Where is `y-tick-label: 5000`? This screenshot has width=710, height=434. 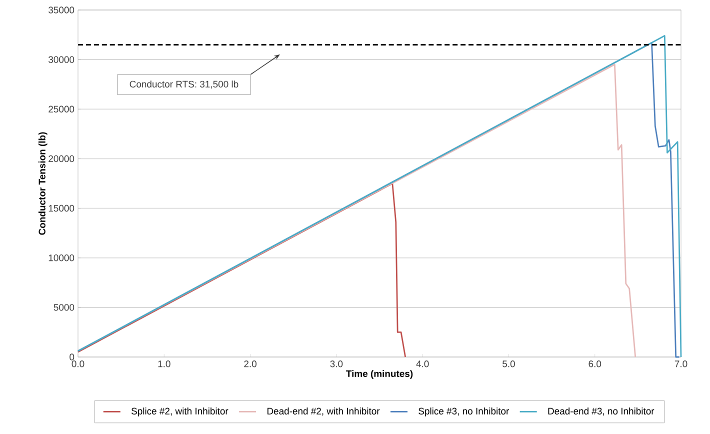
y-tick-label: 5000 is located at coordinates (64, 307).